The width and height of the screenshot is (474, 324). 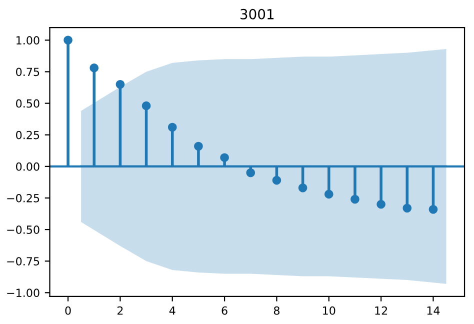 What do you see at coordinates (277, 310) in the screenshot?
I see `x-tick-label: 8` at bounding box center [277, 310].